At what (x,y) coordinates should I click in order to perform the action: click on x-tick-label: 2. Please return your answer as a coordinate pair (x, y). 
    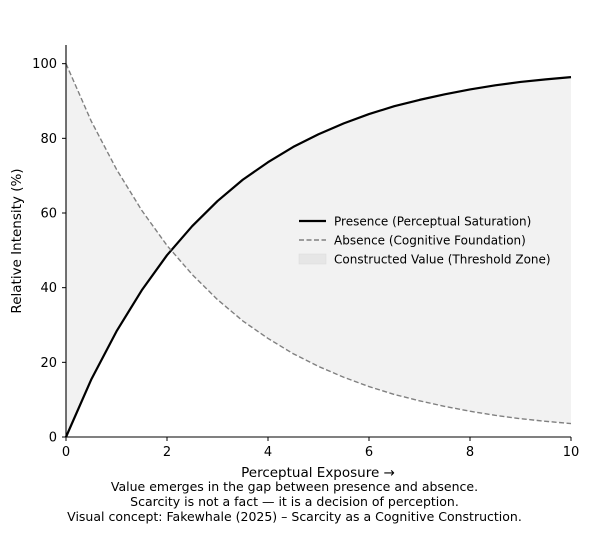
    Looking at the image, I should click on (167, 452).